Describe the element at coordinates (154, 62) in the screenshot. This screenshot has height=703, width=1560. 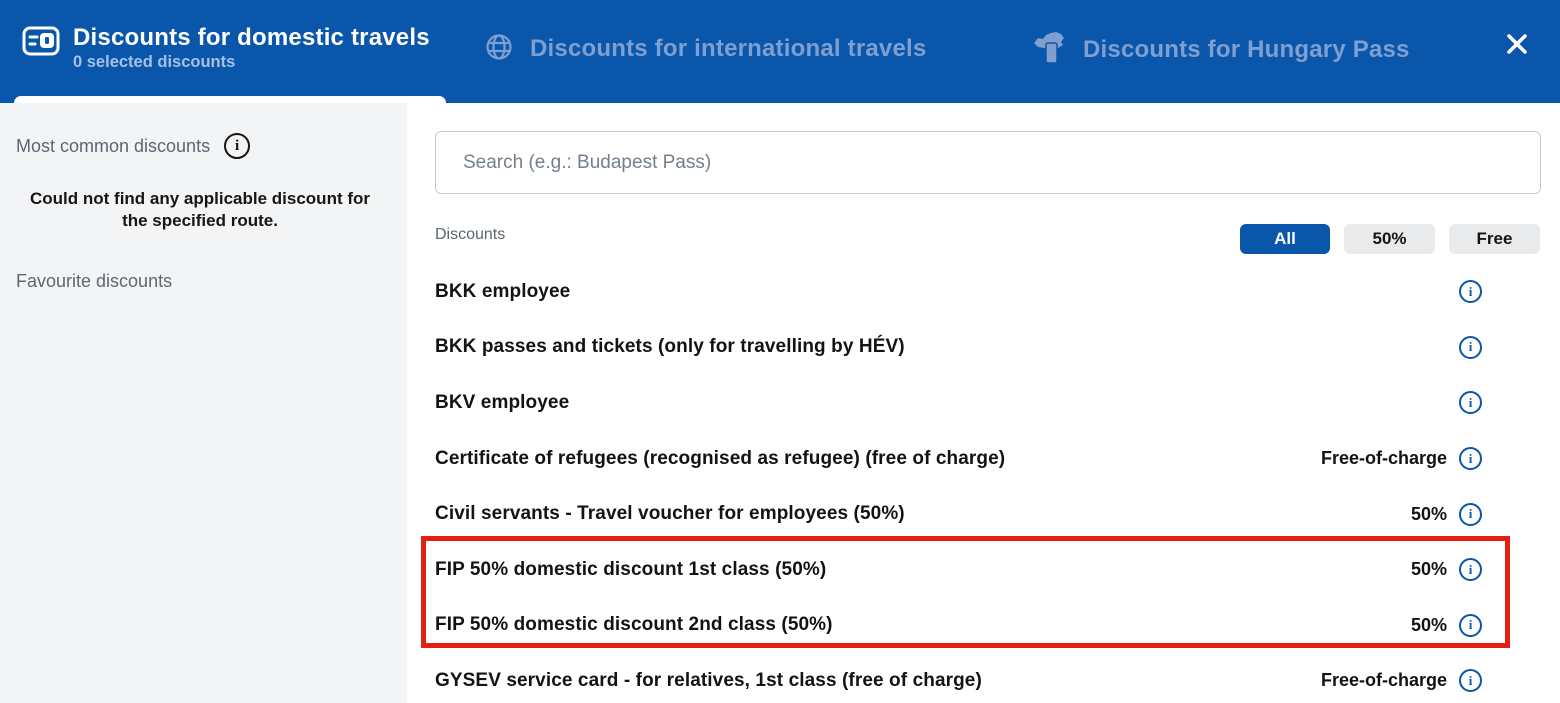
I see `selected-discounts-count: 0 selected discounts` at that location.